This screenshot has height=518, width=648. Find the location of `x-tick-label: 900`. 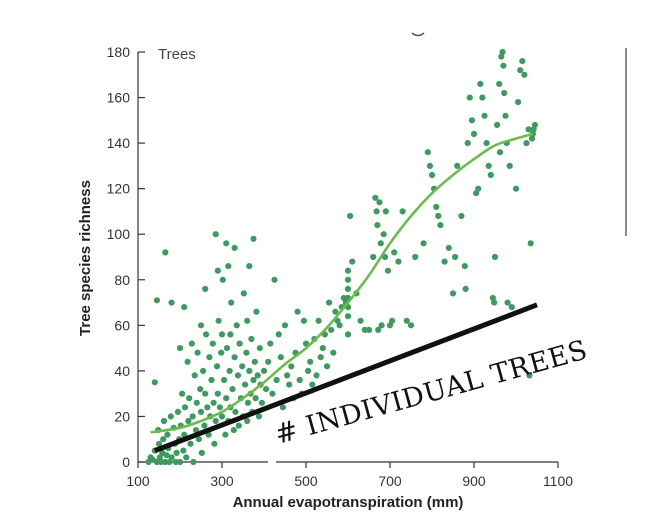

x-tick-label: 900 is located at coordinates (474, 481).